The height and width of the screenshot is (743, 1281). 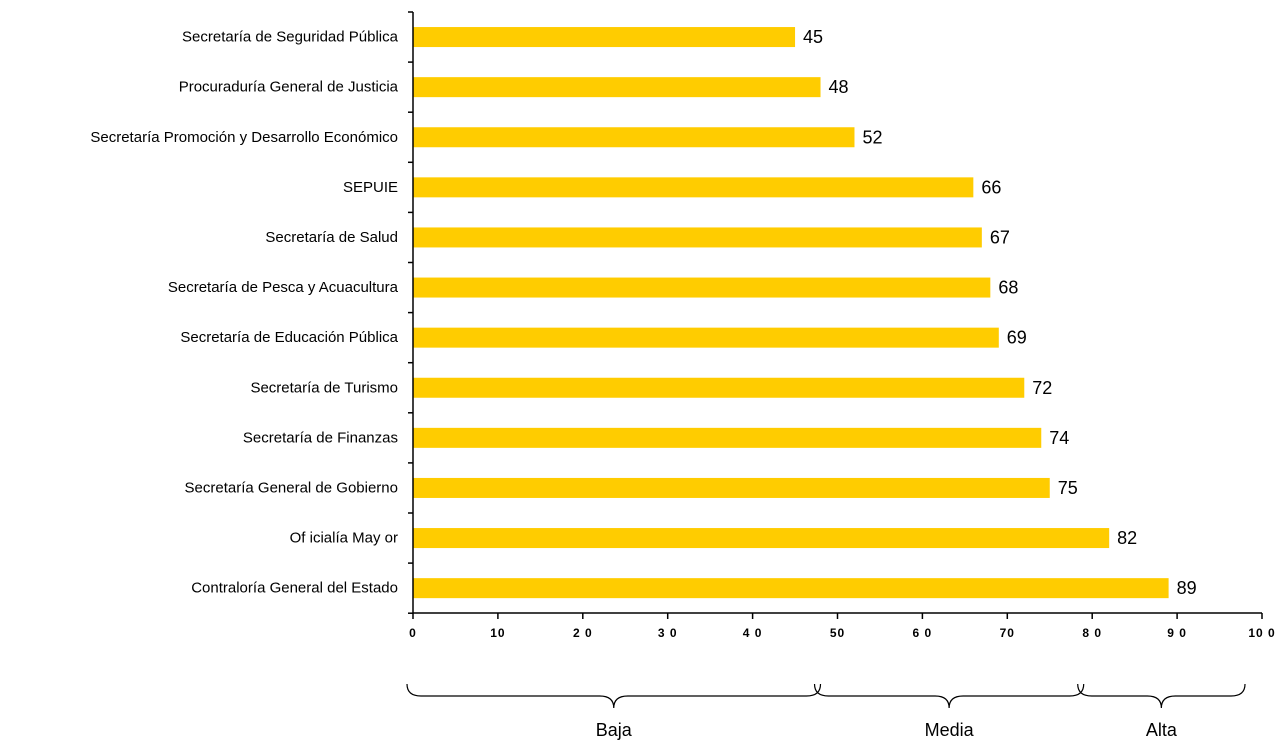 I want to click on data-label: 72, so click(x=1042, y=388).